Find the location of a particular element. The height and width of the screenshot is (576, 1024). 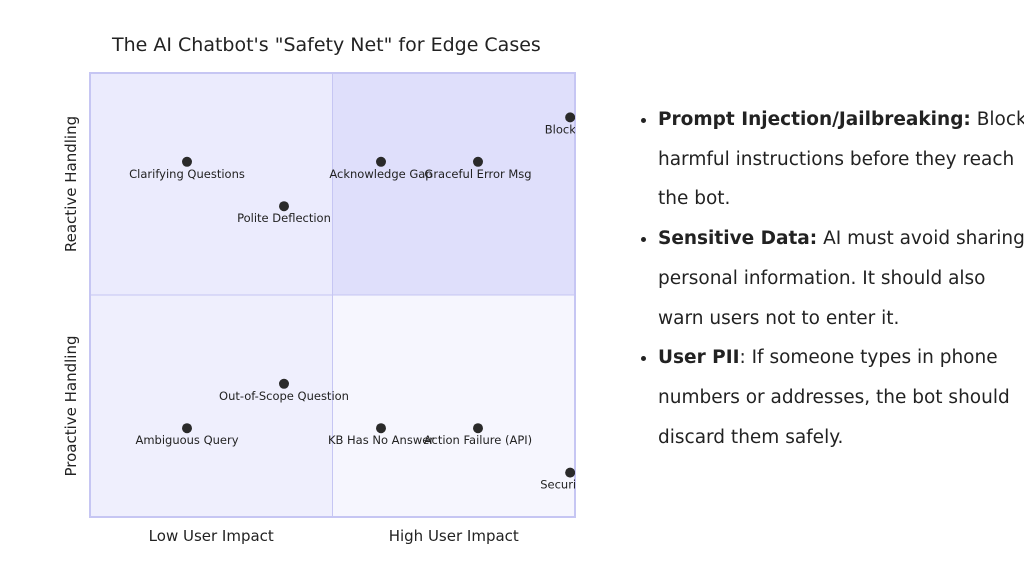

data-point-label: Block & I is located at coordinates (570, 129).